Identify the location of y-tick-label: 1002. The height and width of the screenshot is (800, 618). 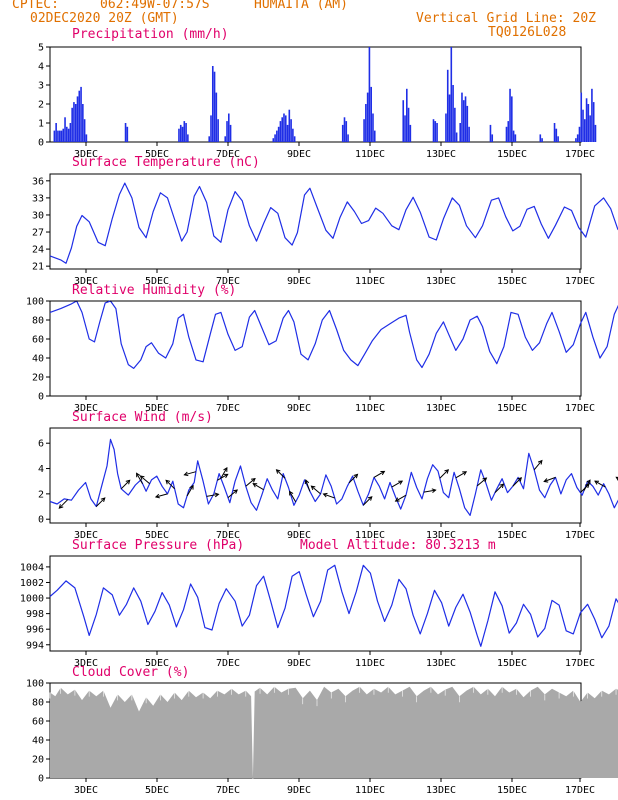
(32, 583).